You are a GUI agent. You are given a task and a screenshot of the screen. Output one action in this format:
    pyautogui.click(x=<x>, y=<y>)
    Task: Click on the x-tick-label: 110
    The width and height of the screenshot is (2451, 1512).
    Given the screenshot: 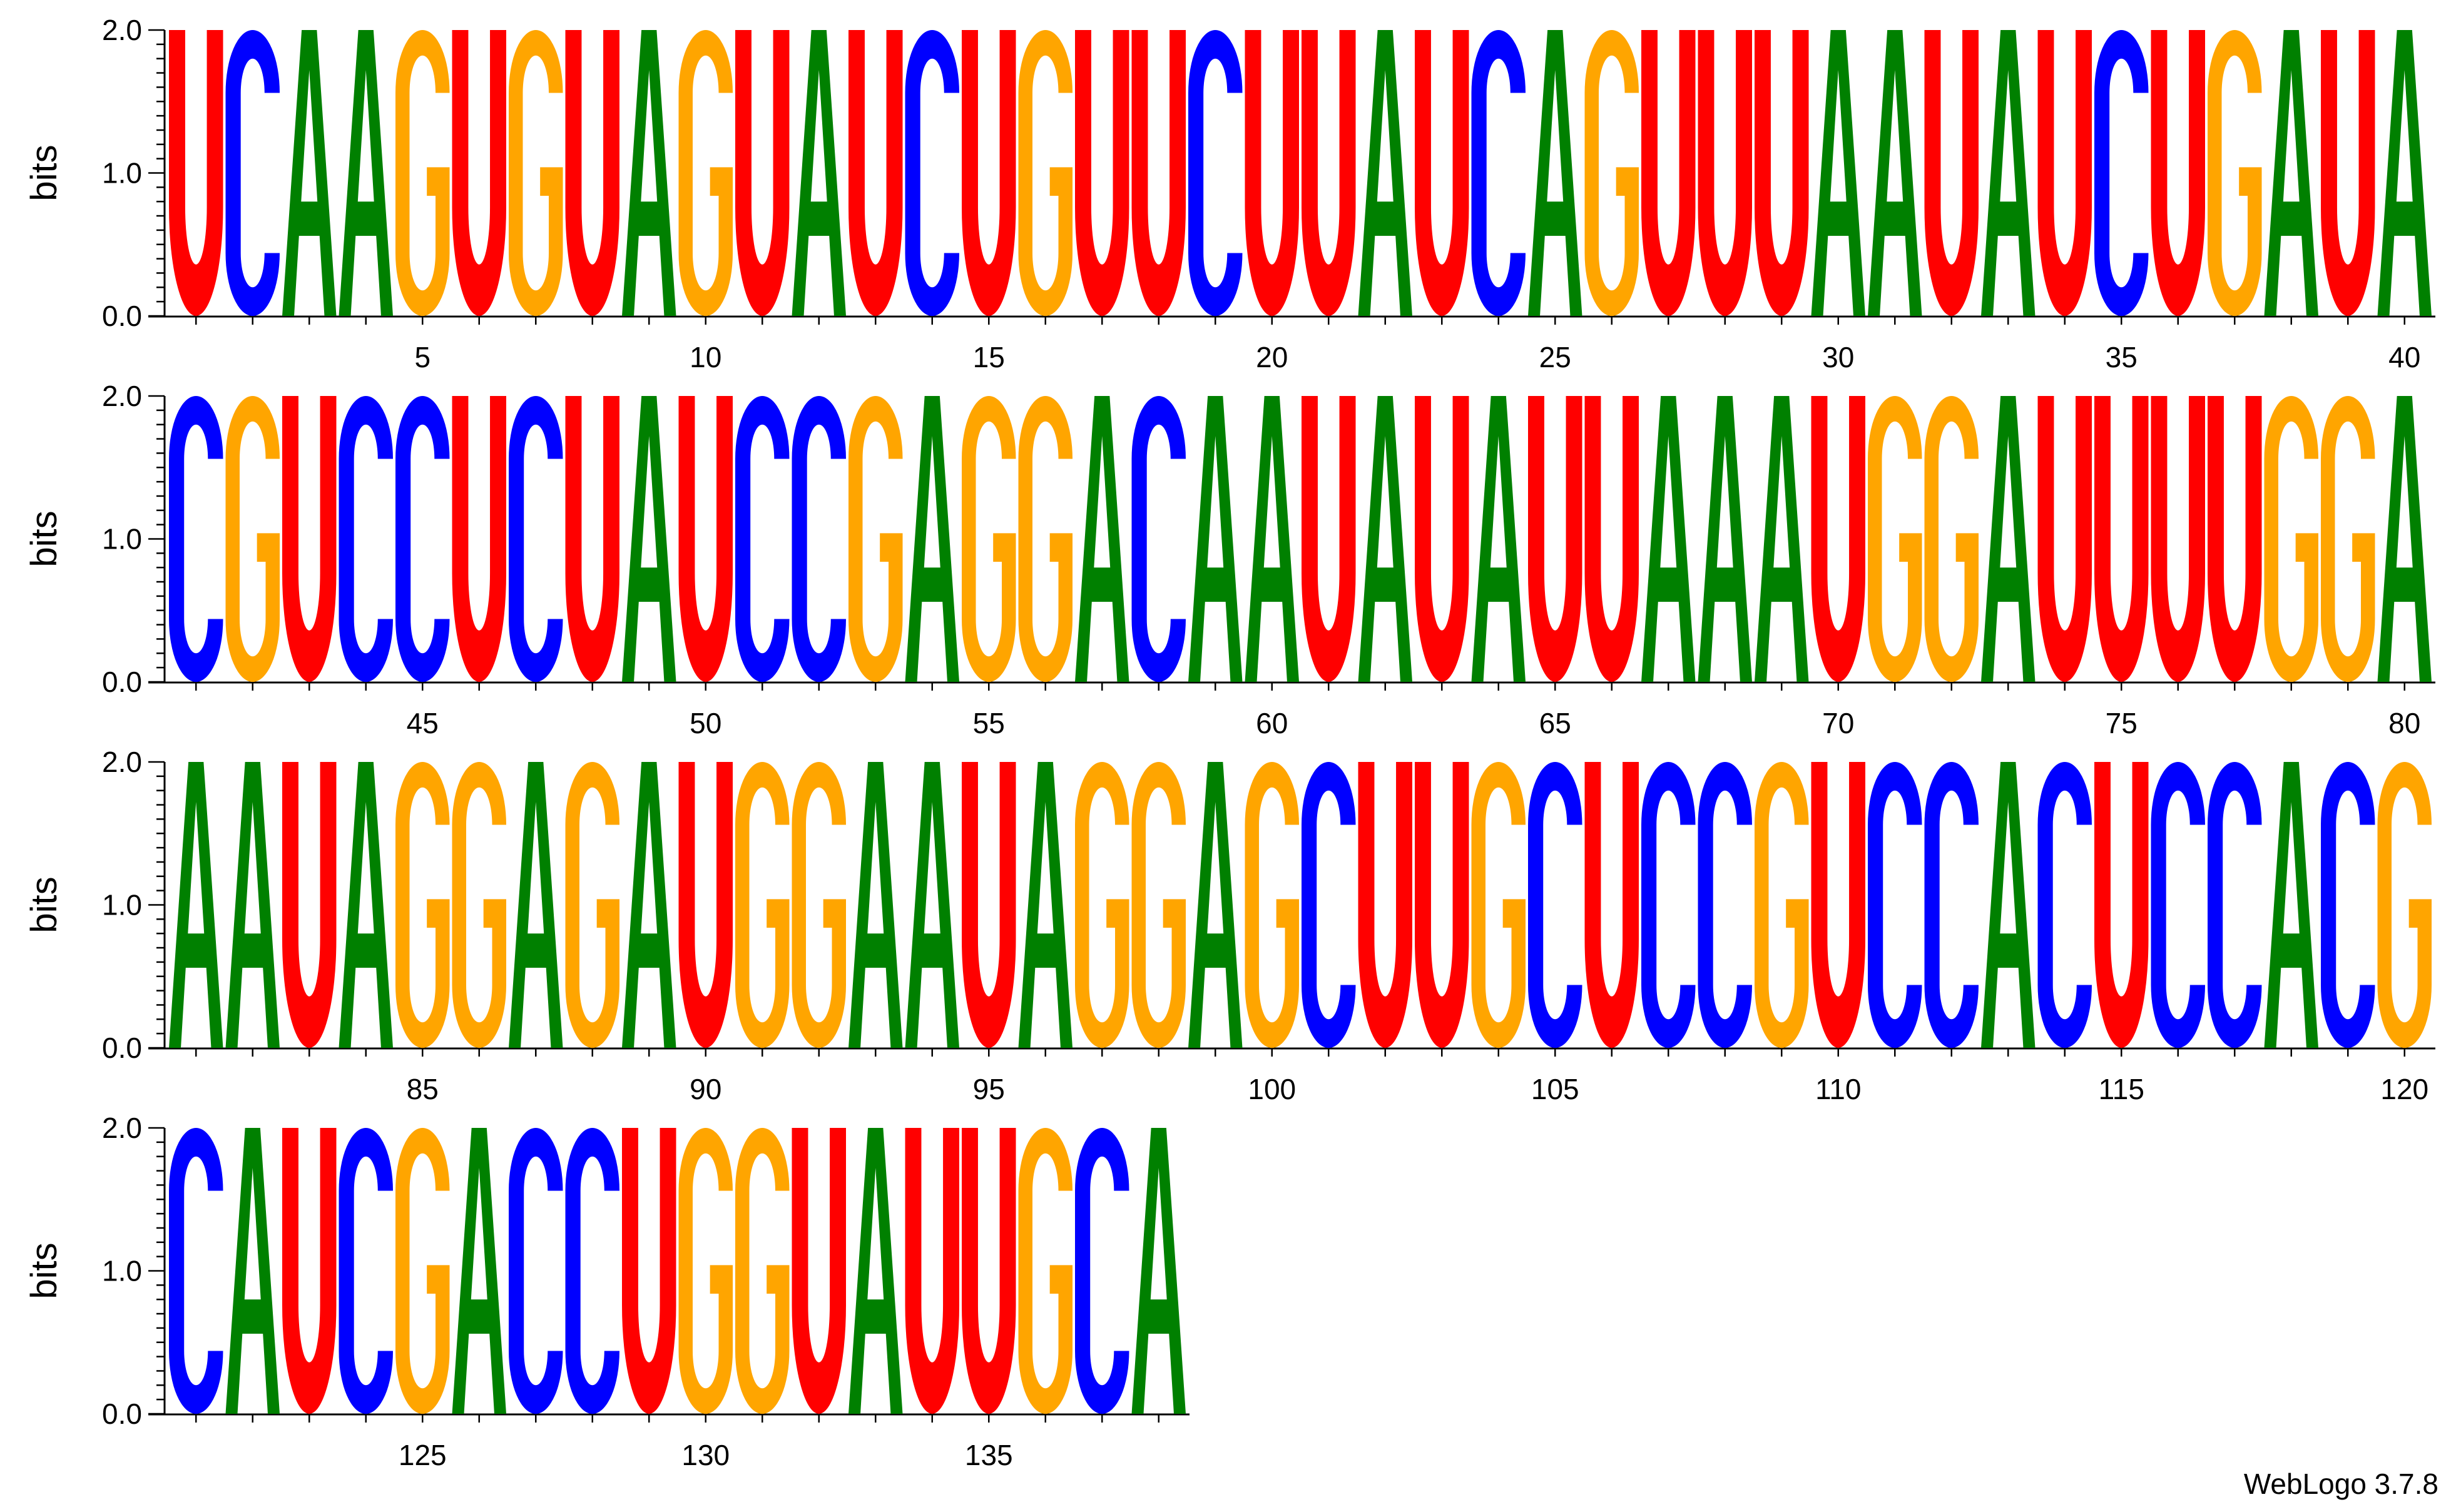 What is the action you would take?
    pyautogui.click(x=1838, y=1089)
    